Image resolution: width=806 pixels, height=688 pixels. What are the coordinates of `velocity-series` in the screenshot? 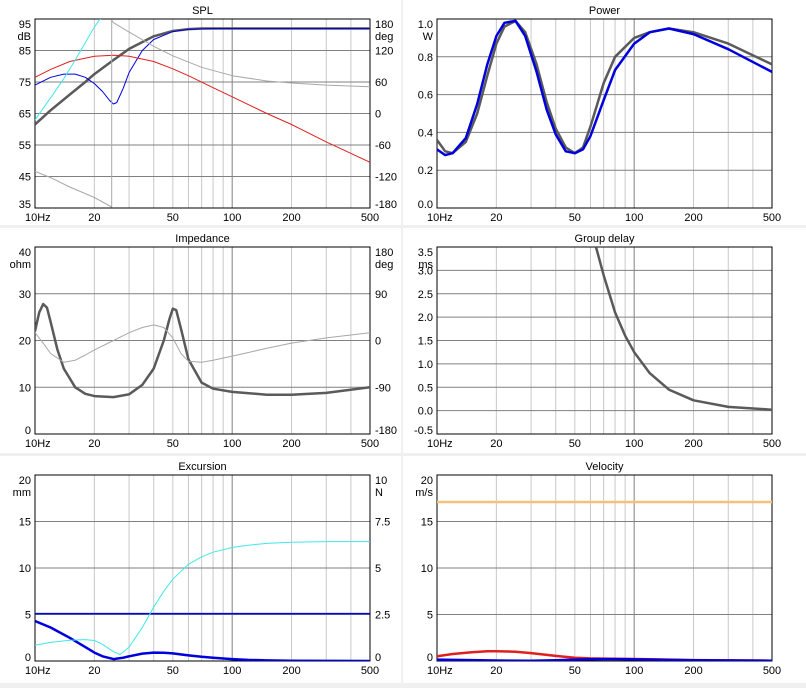 It's located at (604, 580).